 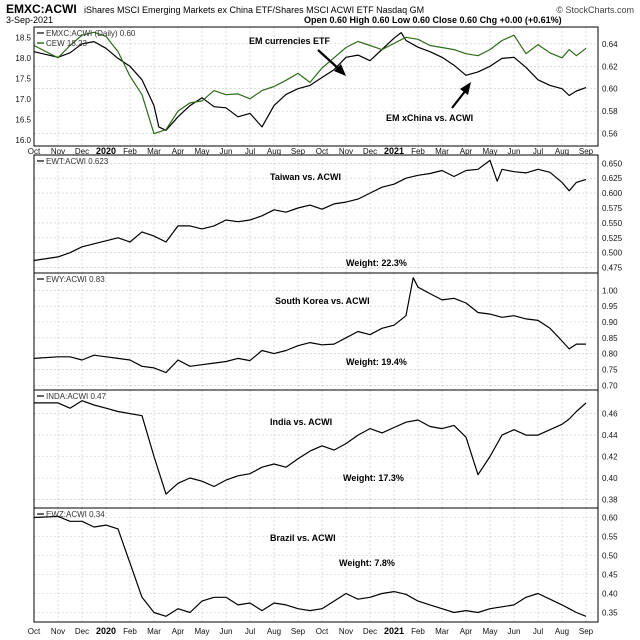 What do you see at coordinates (29, 20) in the screenshot?
I see `chart-date: 3-Sep-2021` at bounding box center [29, 20].